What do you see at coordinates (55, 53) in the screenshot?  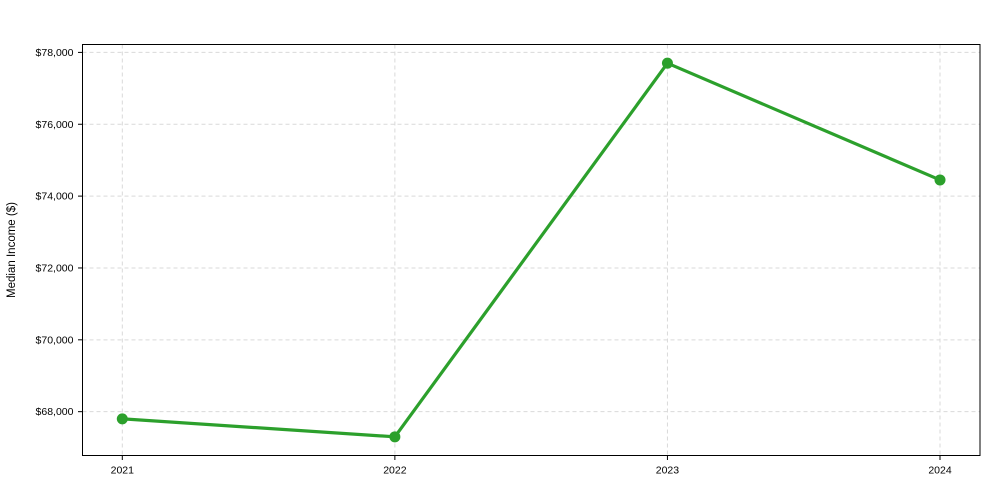 I see `y-tick-label: $78,000` at bounding box center [55, 53].